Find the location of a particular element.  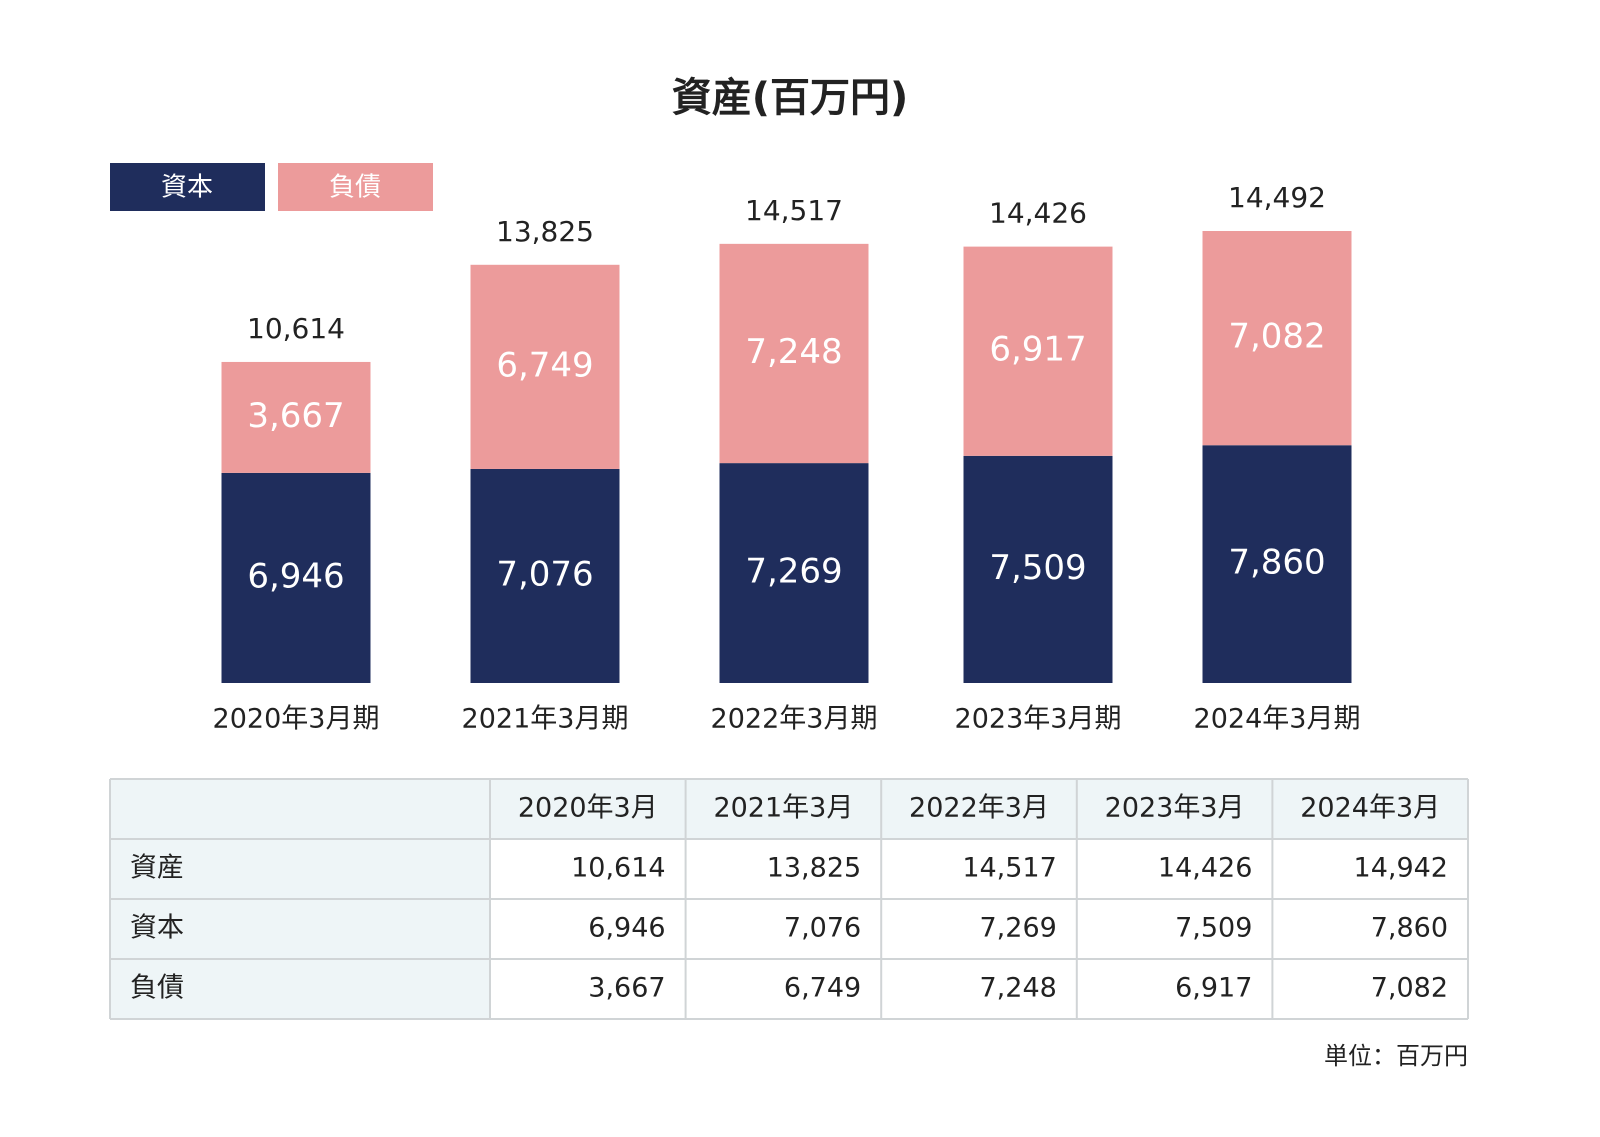

segment-label: 7,269 is located at coordinates (793, 572).